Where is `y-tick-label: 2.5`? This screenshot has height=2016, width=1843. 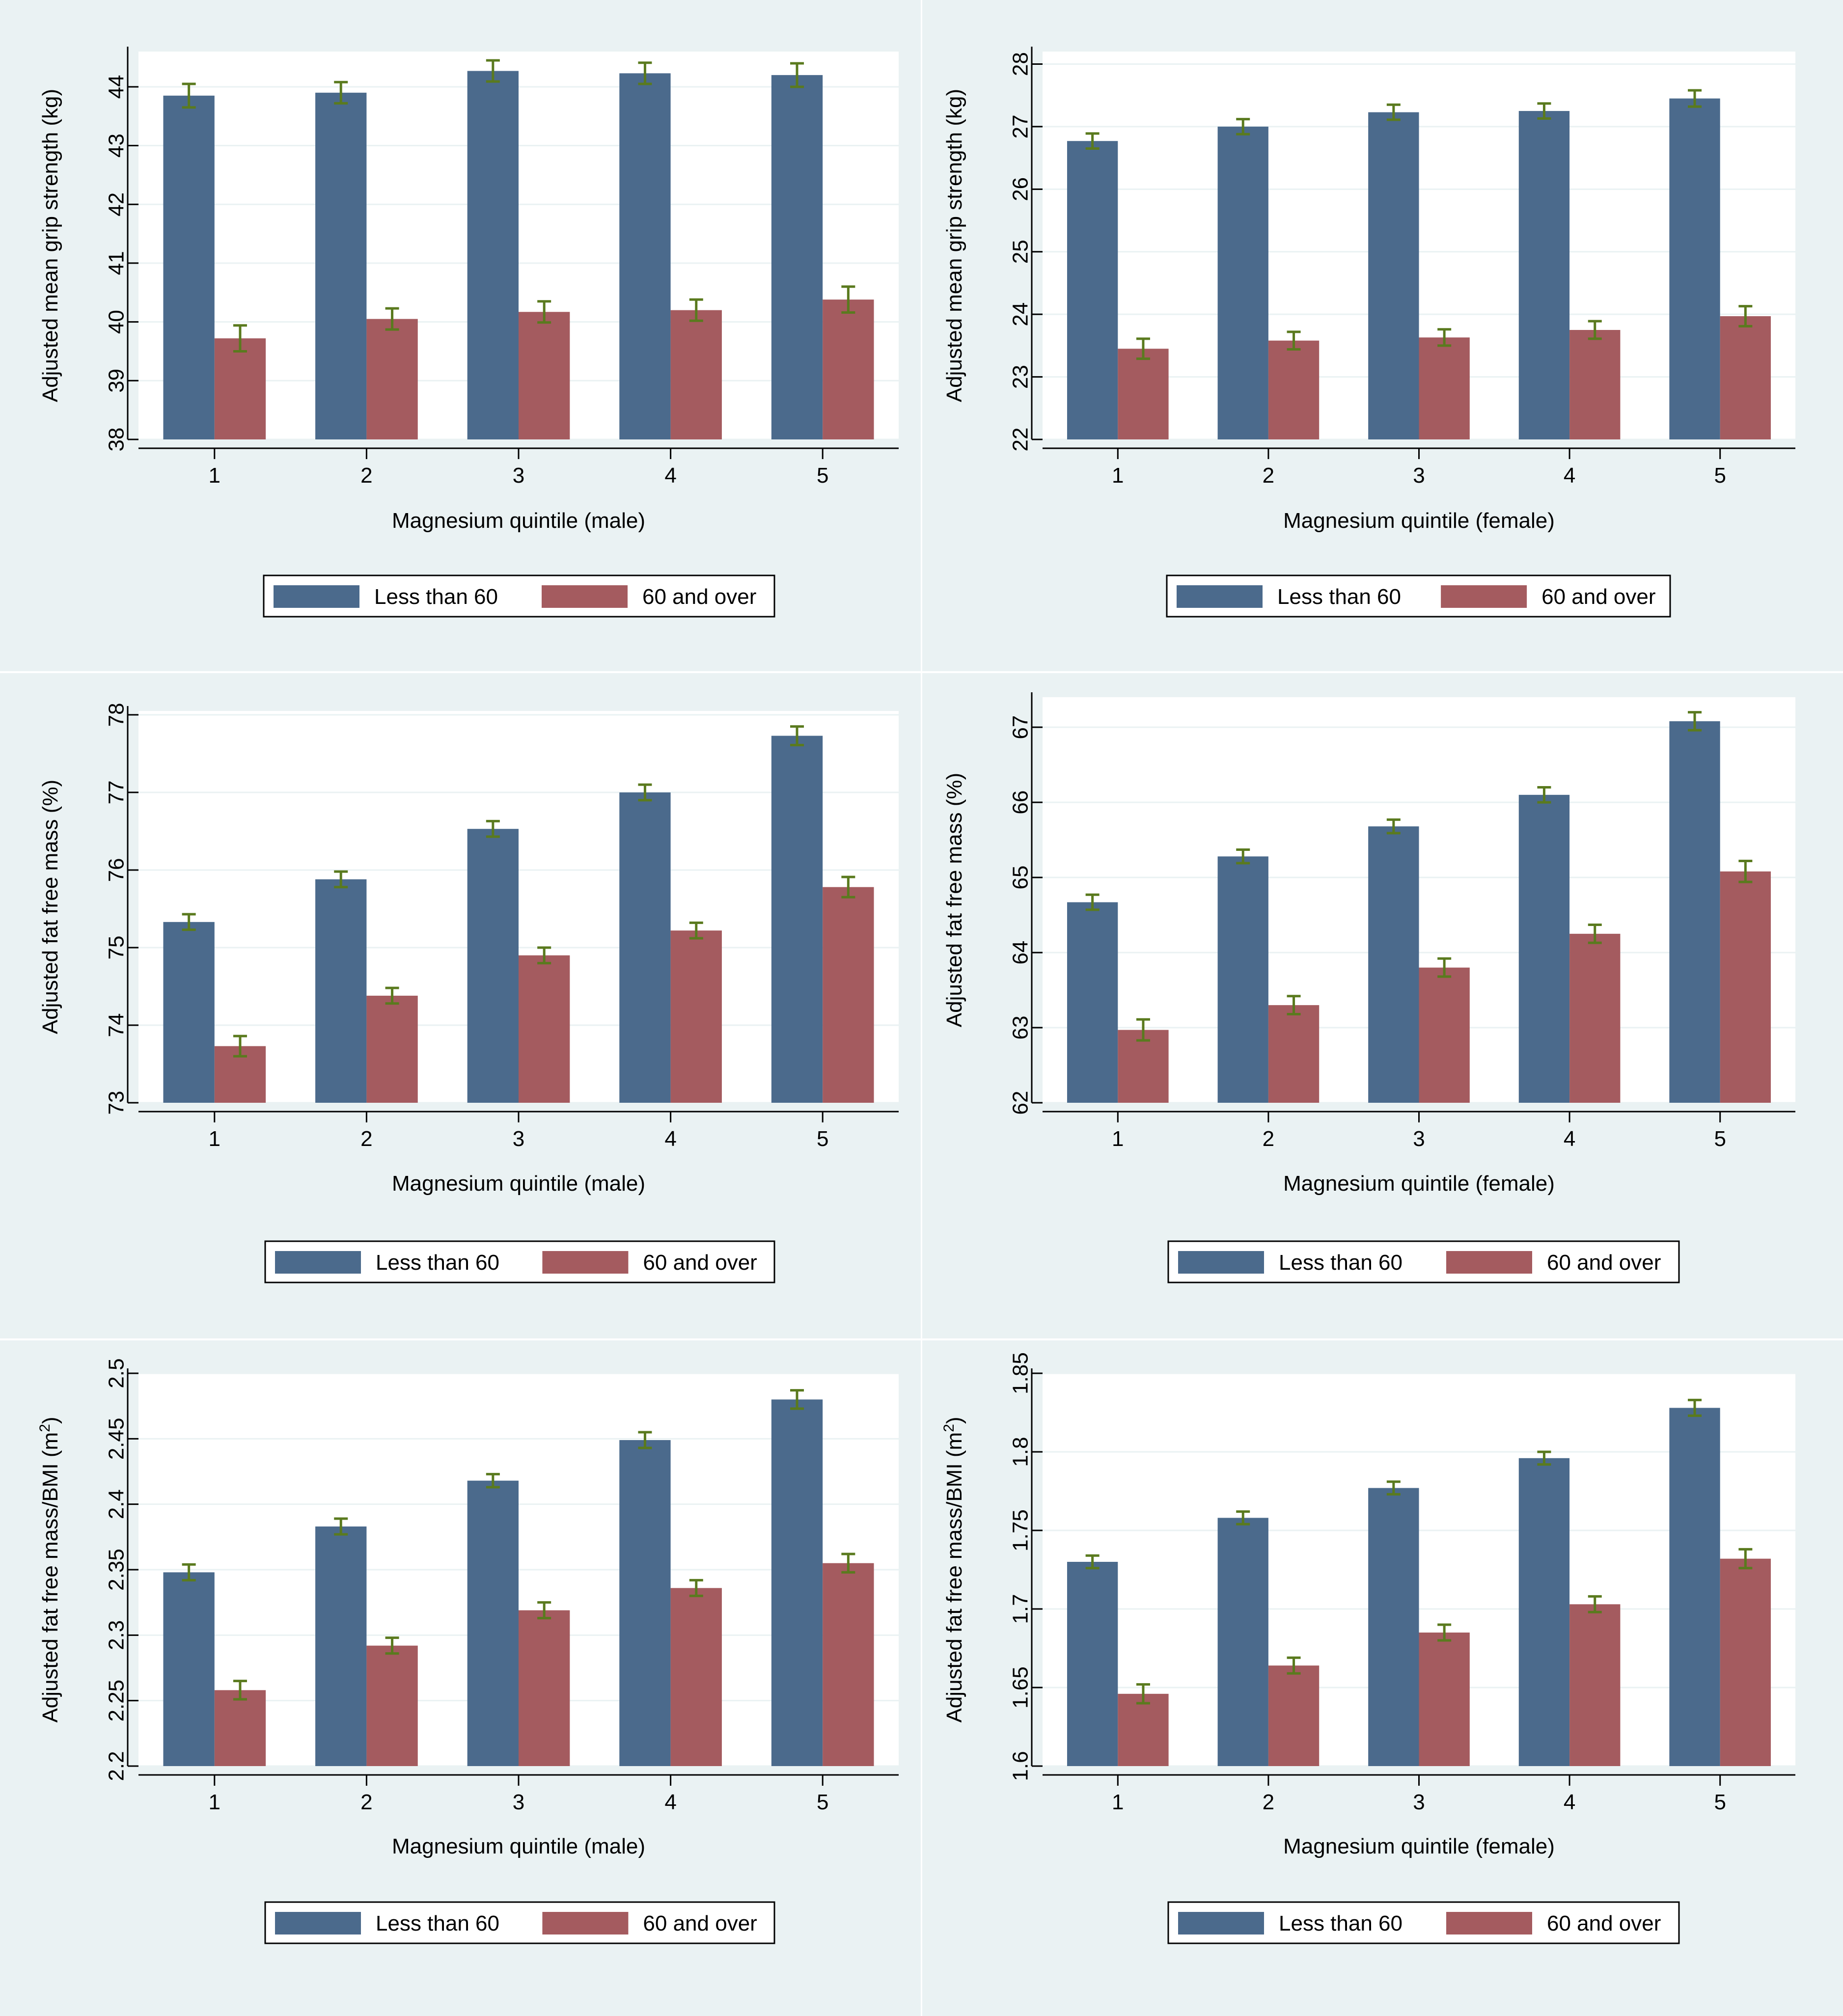 y-tick-label: 2.5 is located at coordinates (117, 1373).